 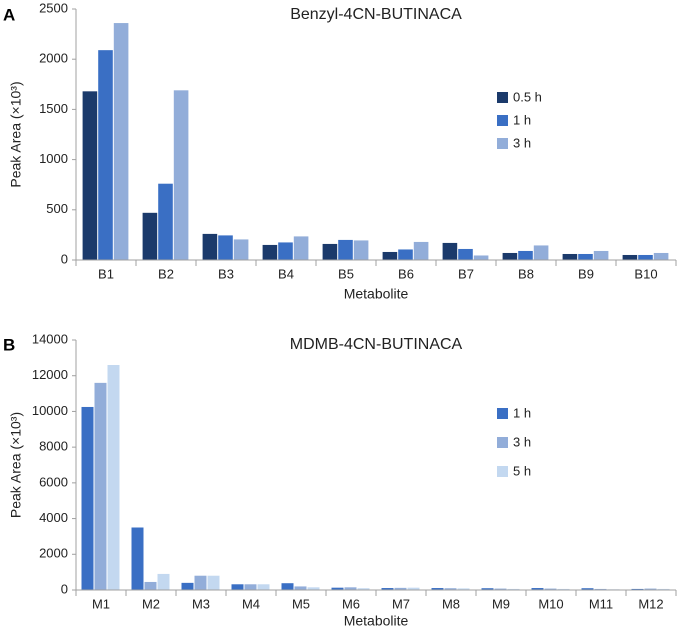 I want to click on bar-B9-1h, so click(x=585, y=256).